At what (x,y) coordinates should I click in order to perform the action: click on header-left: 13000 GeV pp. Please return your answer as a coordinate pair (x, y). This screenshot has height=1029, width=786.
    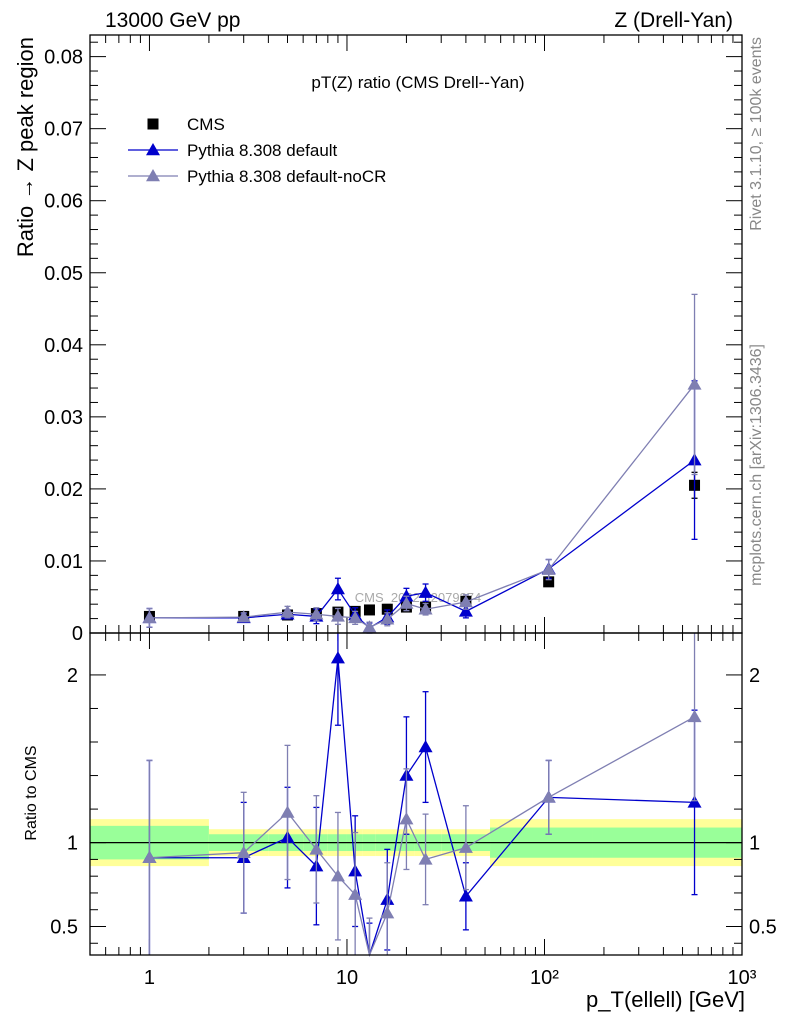
    Looking at the image, I should click on (172, 20).